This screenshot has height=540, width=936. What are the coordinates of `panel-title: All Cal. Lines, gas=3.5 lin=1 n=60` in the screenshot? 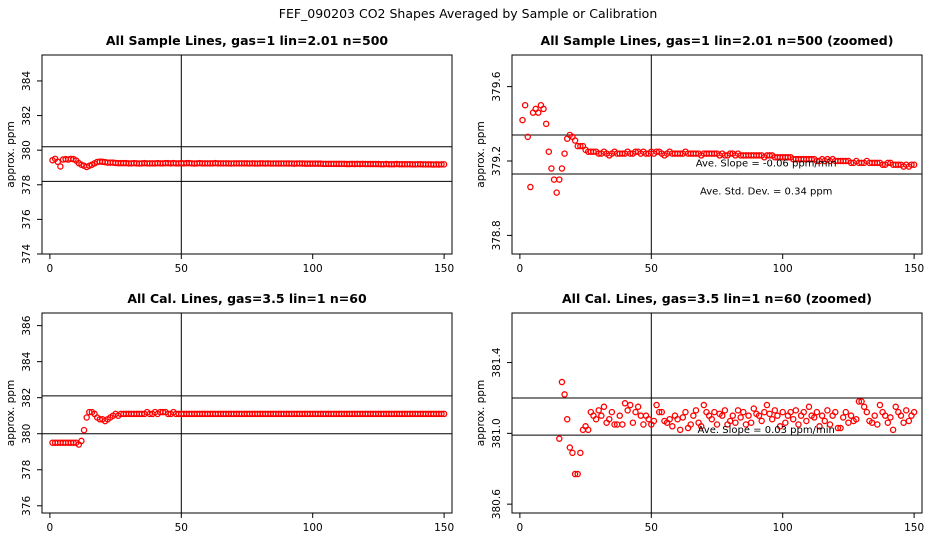 It's located at (247, 298).